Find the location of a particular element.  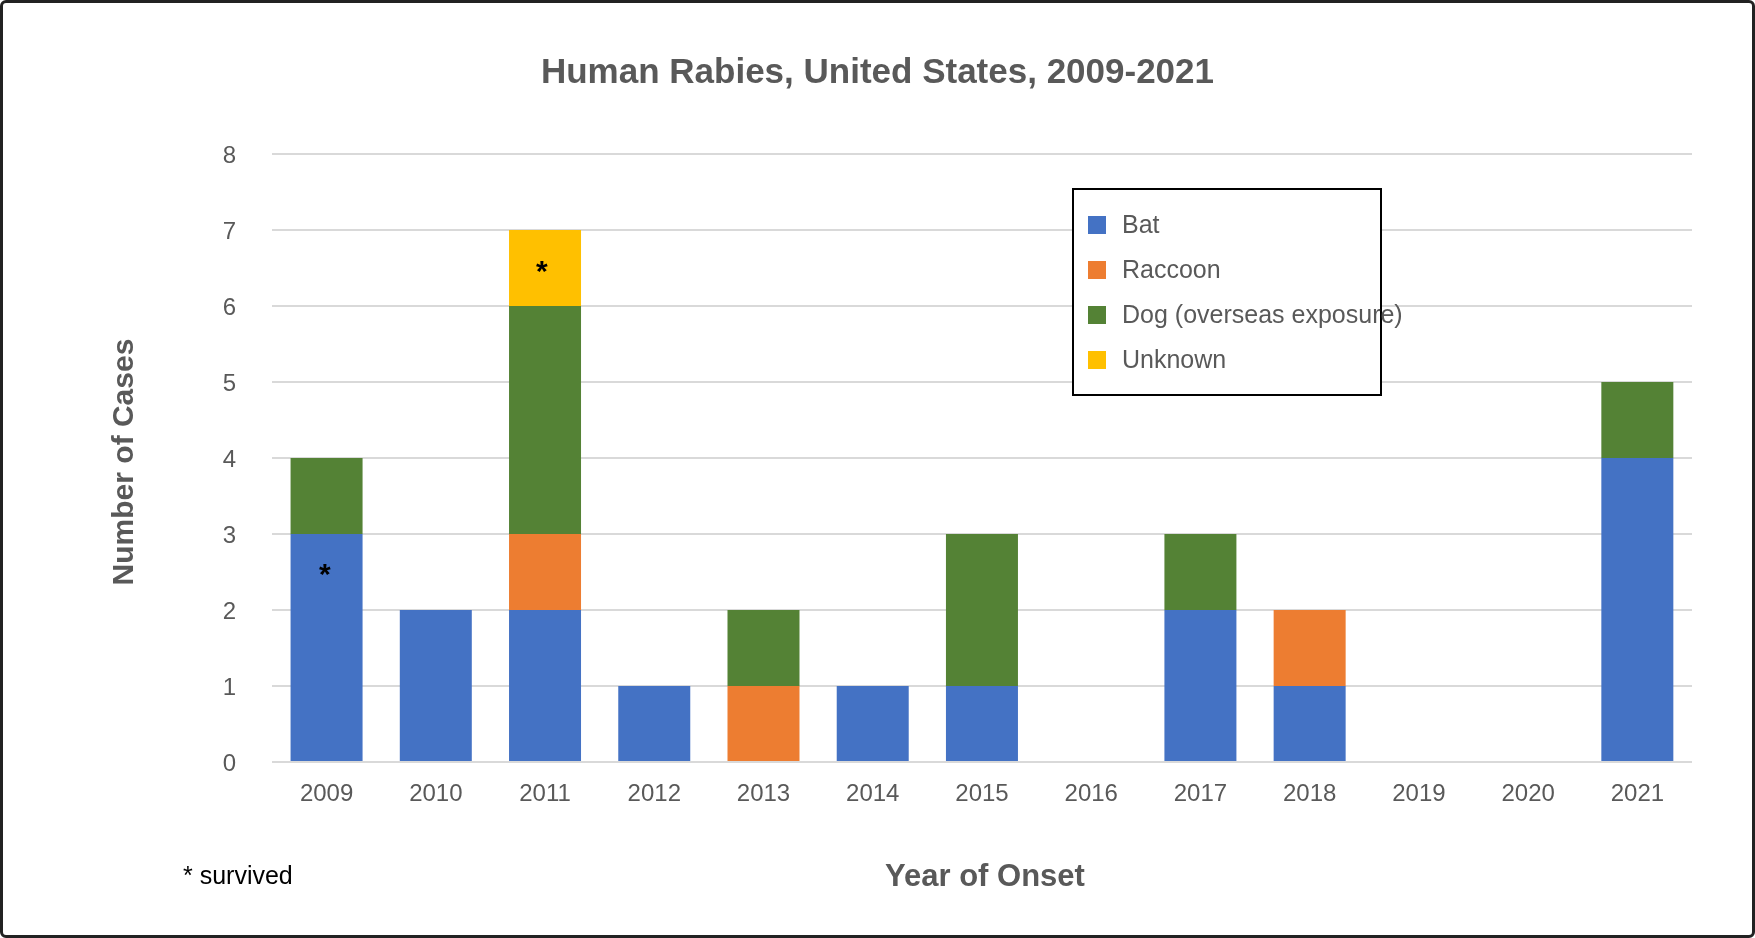

y-tick-label: 8 is located at coordinates (229, 154).